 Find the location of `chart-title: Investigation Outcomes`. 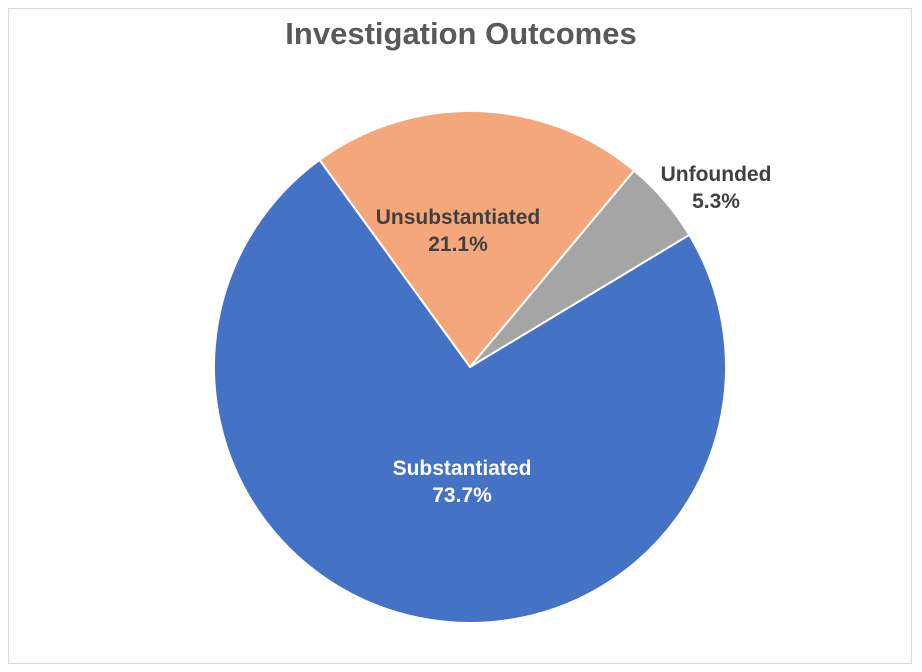

chart-title: Investigation Outcomes is located at coordinates (461, 33).